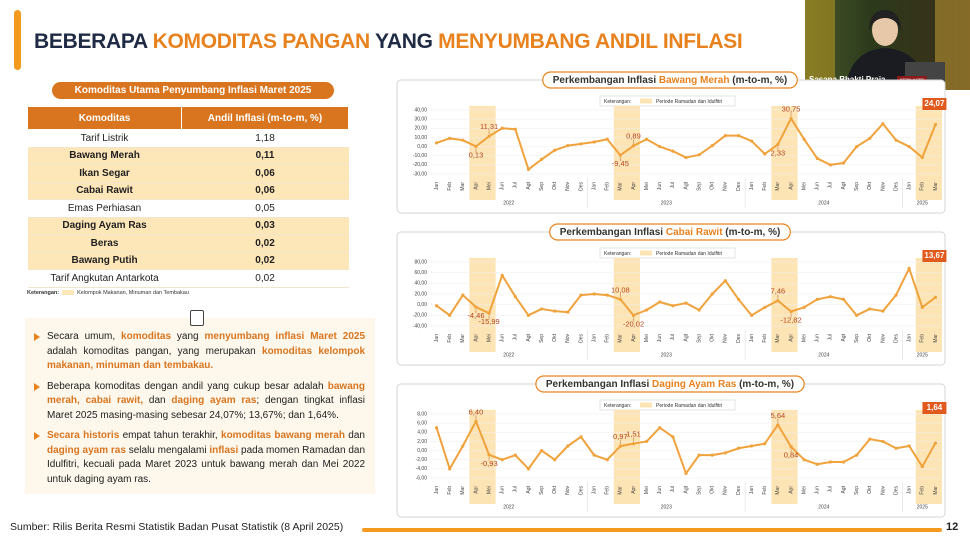  What do you see at coordinates (170, 435) in the screenshot?
I see `bullet-text: empat tahun terakhir,` at bounding box center [170, 435].